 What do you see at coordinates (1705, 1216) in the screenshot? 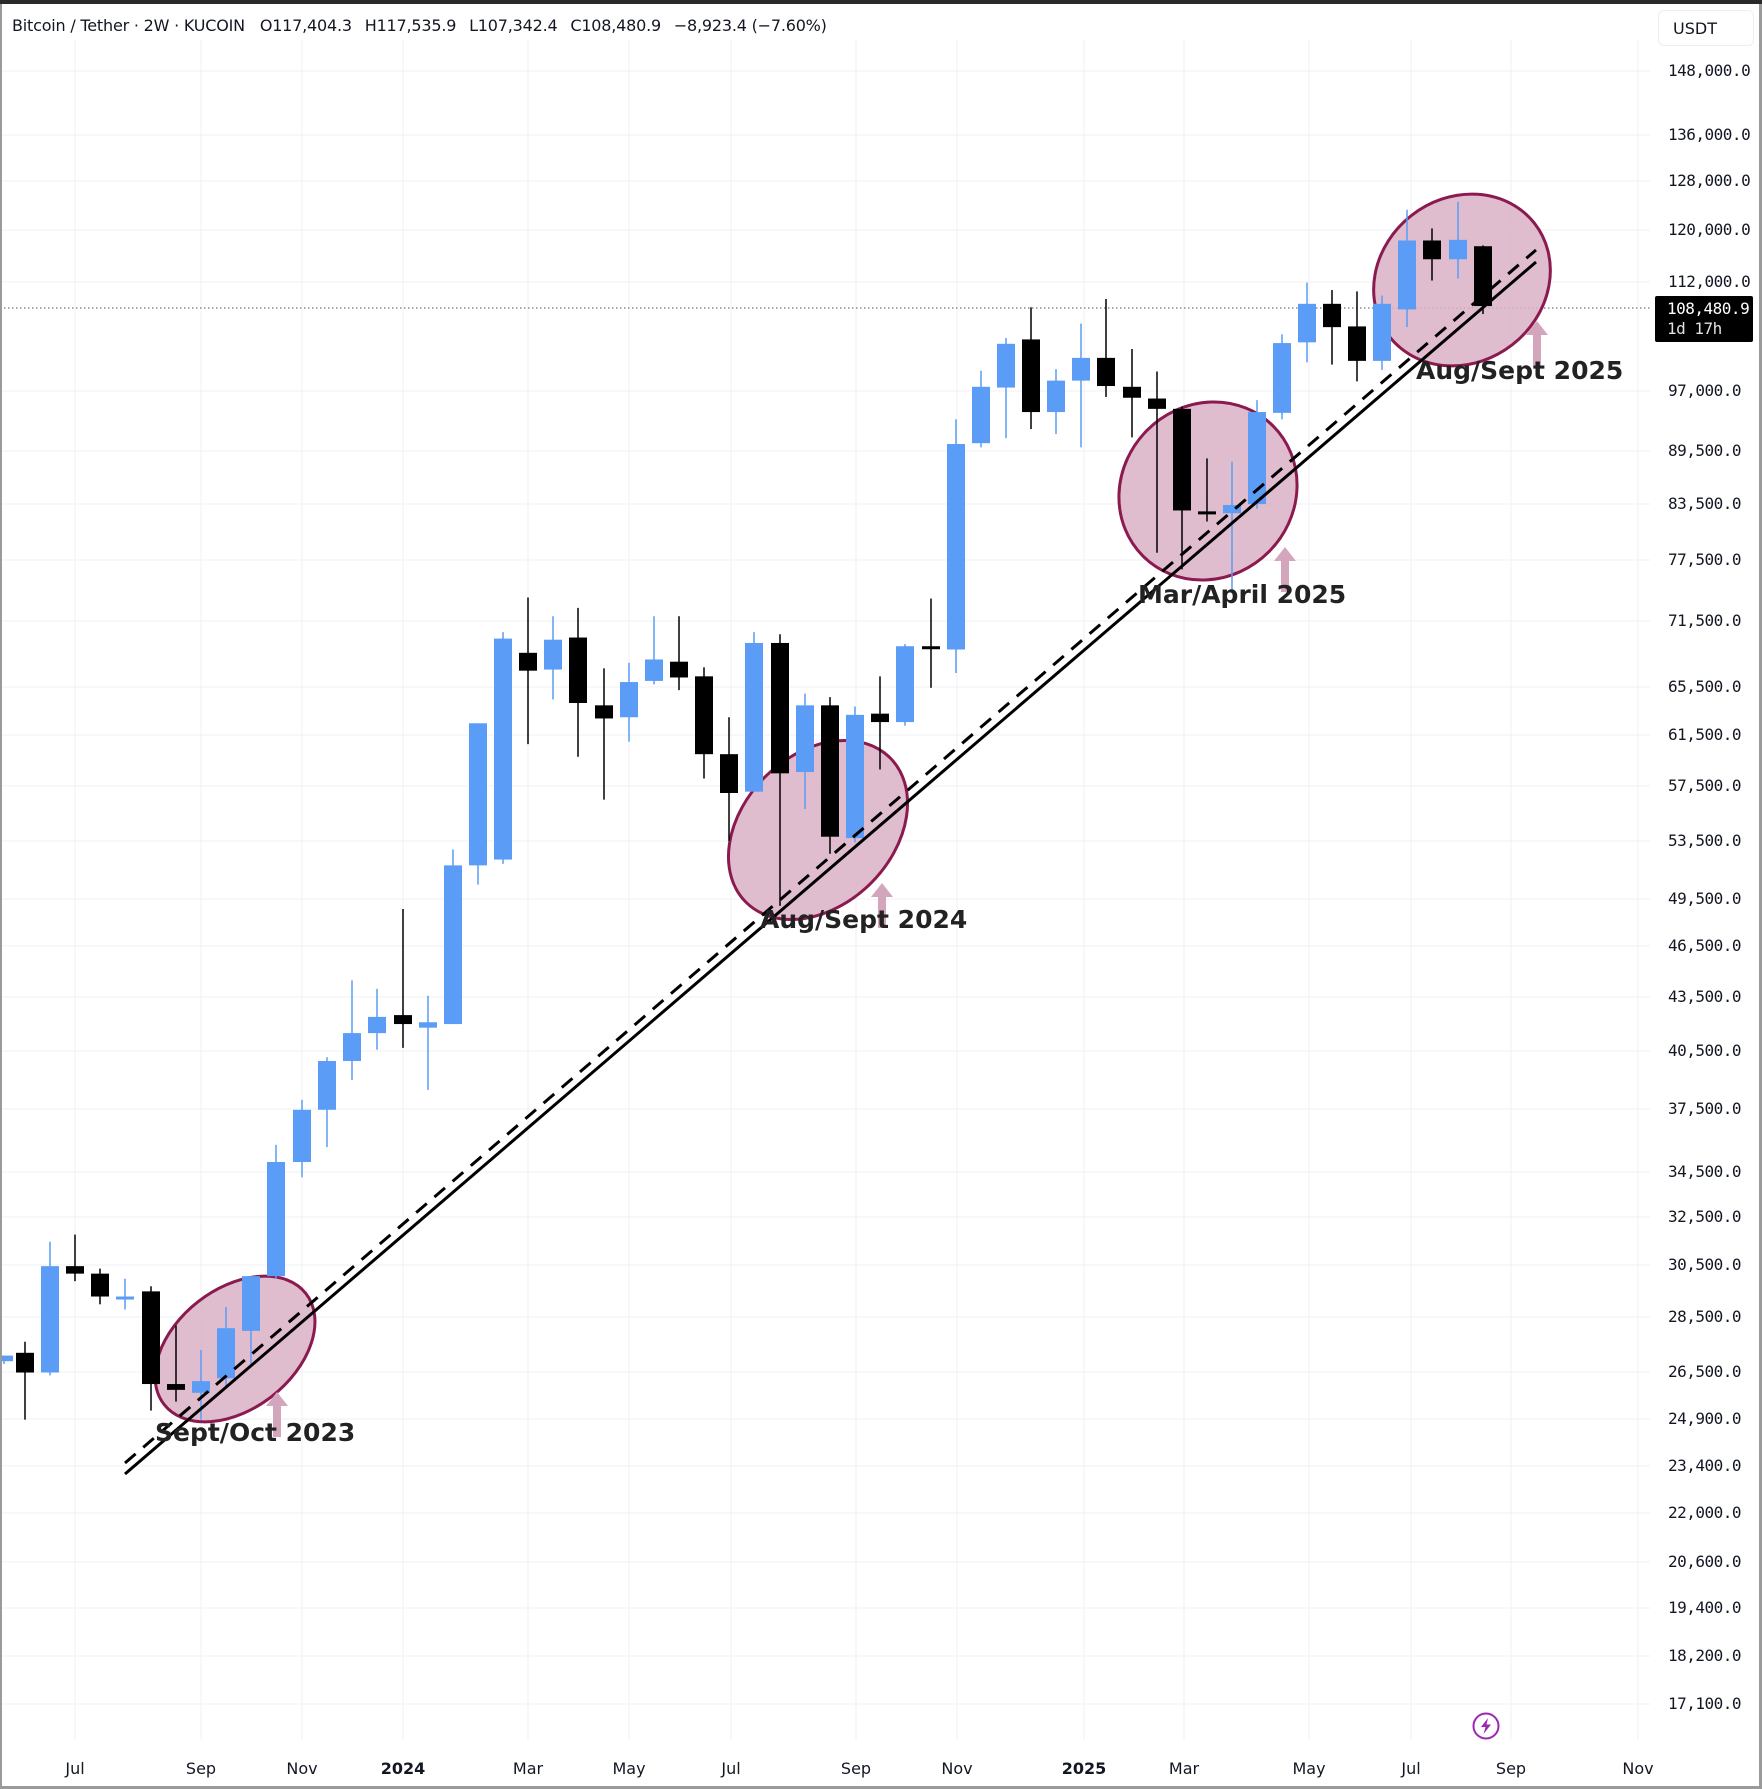
I see `price-tick-label: 32,500.0` at bounding box center [1705, 1216].